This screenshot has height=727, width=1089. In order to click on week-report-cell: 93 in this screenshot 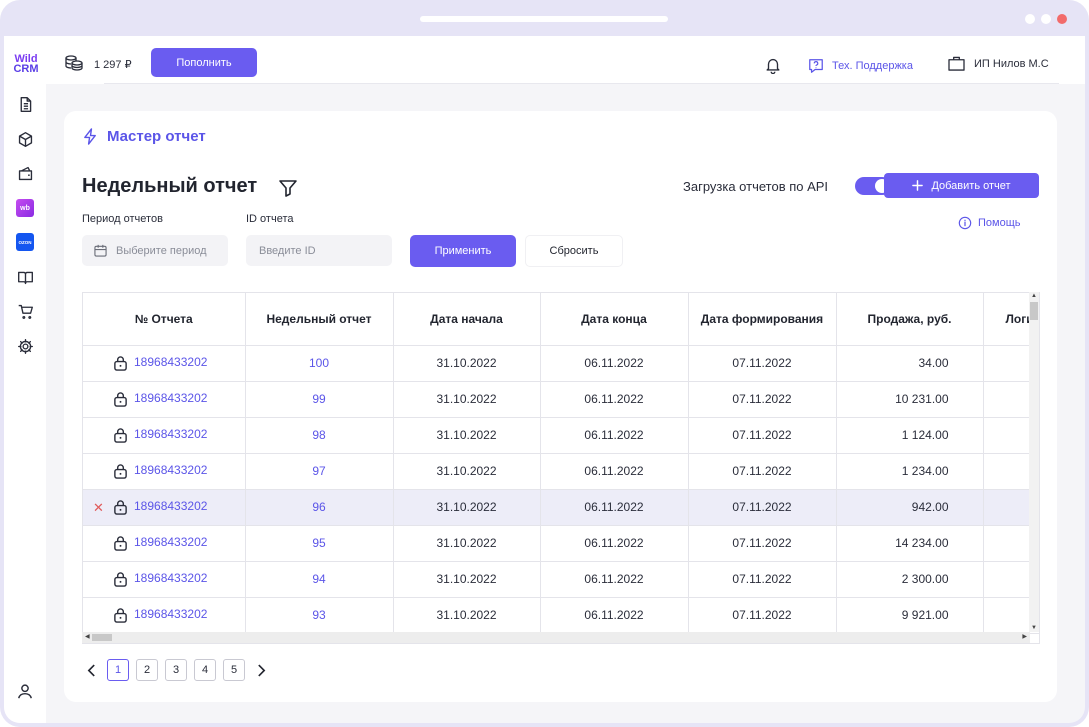, I will do `click(319, 615)`.